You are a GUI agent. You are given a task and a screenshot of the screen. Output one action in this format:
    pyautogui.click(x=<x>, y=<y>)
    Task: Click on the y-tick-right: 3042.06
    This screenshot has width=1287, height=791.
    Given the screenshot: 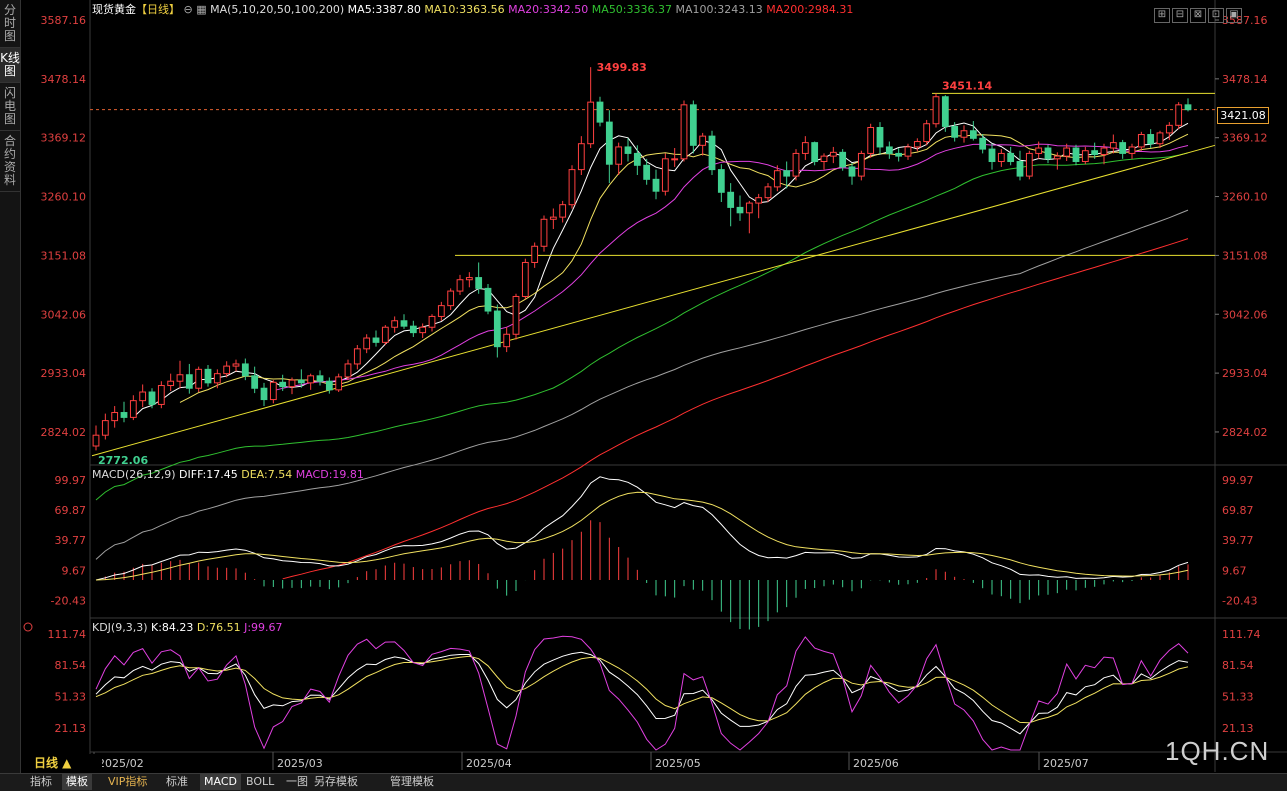 What is the action you would take?
    pyautogui.click(x=1245, y=314)
    